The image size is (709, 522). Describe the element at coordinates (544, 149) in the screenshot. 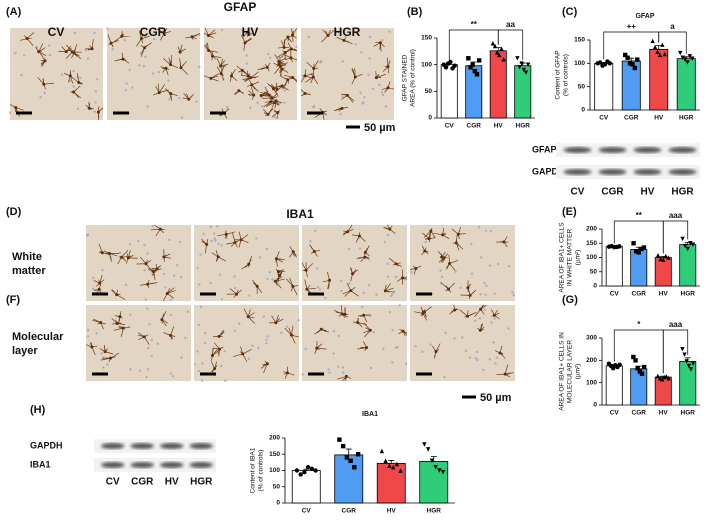

I see `blot-row-label: GFAP` at that location.